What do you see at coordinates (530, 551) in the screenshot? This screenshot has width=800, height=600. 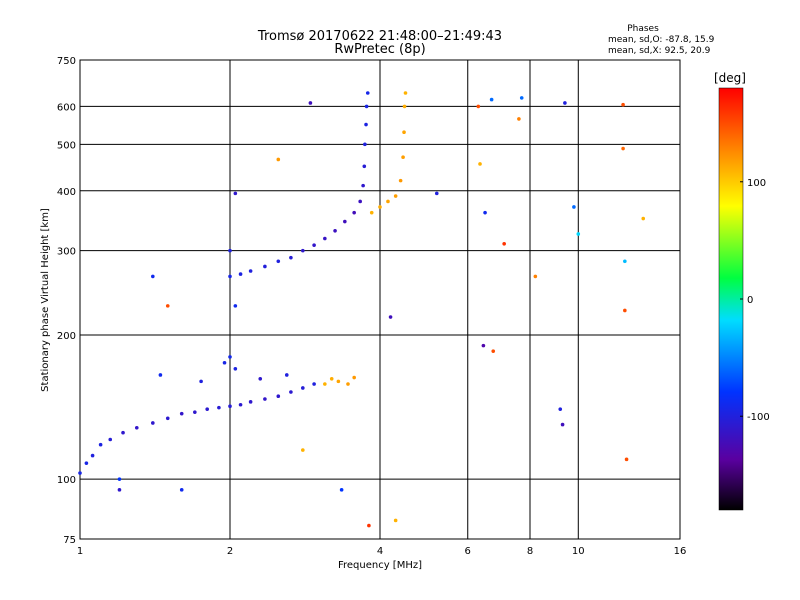 I see `x-tick-label: 8` at bounding box center [530, 551].